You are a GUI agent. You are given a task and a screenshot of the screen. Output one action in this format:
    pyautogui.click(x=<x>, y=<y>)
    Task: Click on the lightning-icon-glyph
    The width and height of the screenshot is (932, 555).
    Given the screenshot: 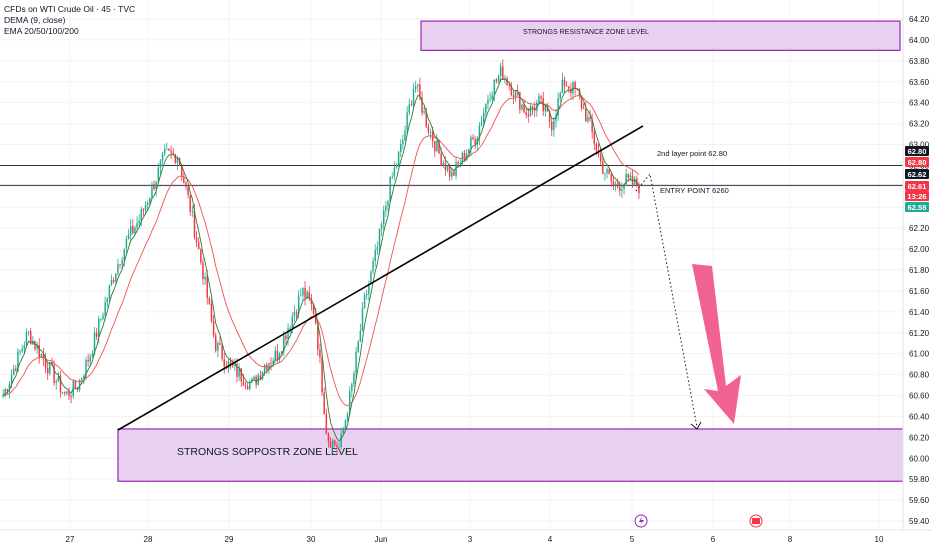 What is the action you would take?
    pyautogui.click(x=641, y=521)
    